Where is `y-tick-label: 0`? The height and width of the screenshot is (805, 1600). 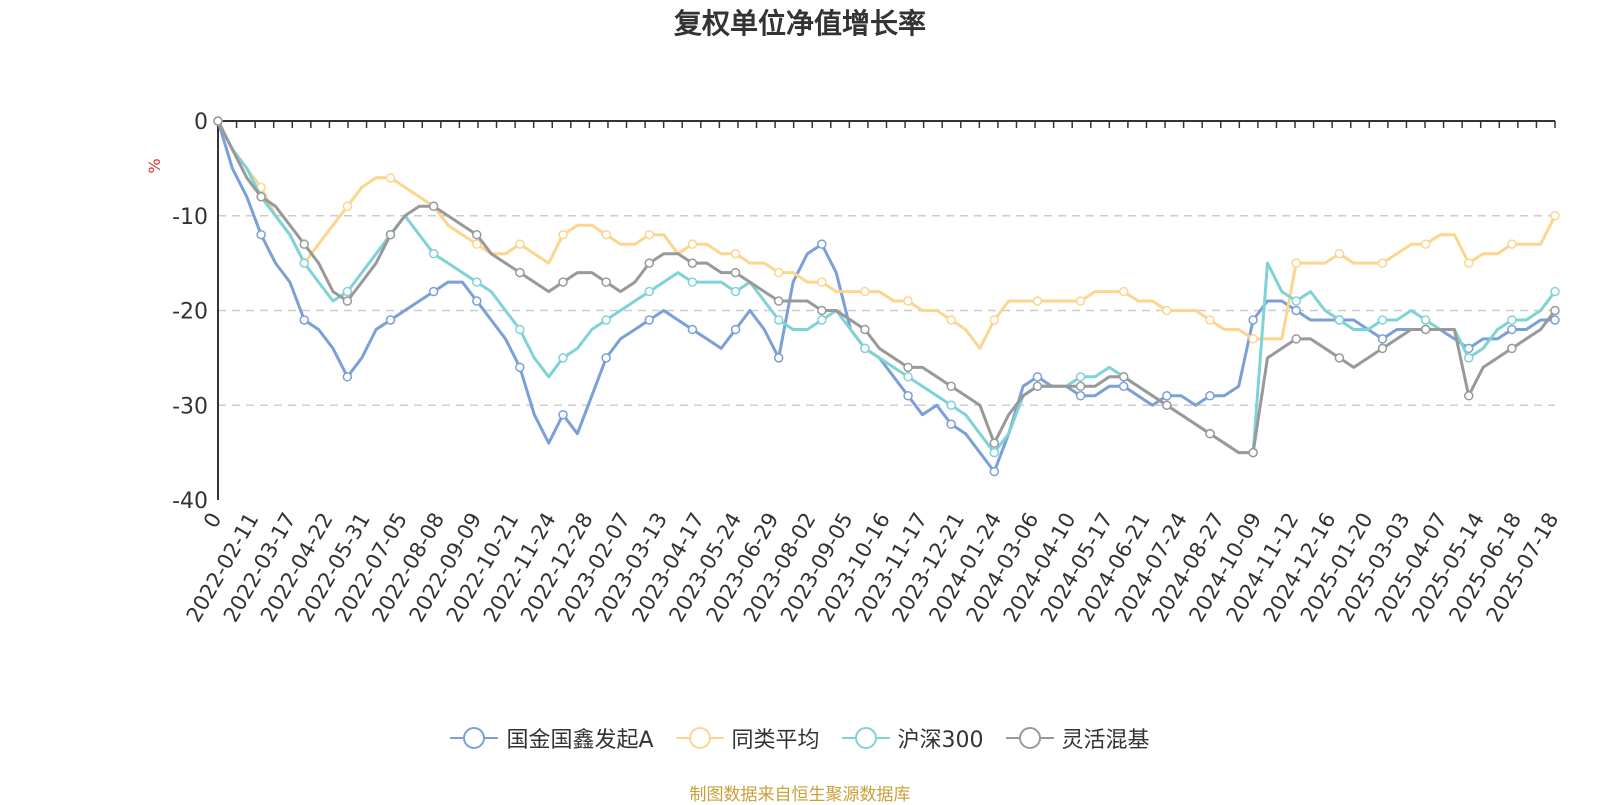
y-tick-label: 0 is located at coordinates (201, 122).